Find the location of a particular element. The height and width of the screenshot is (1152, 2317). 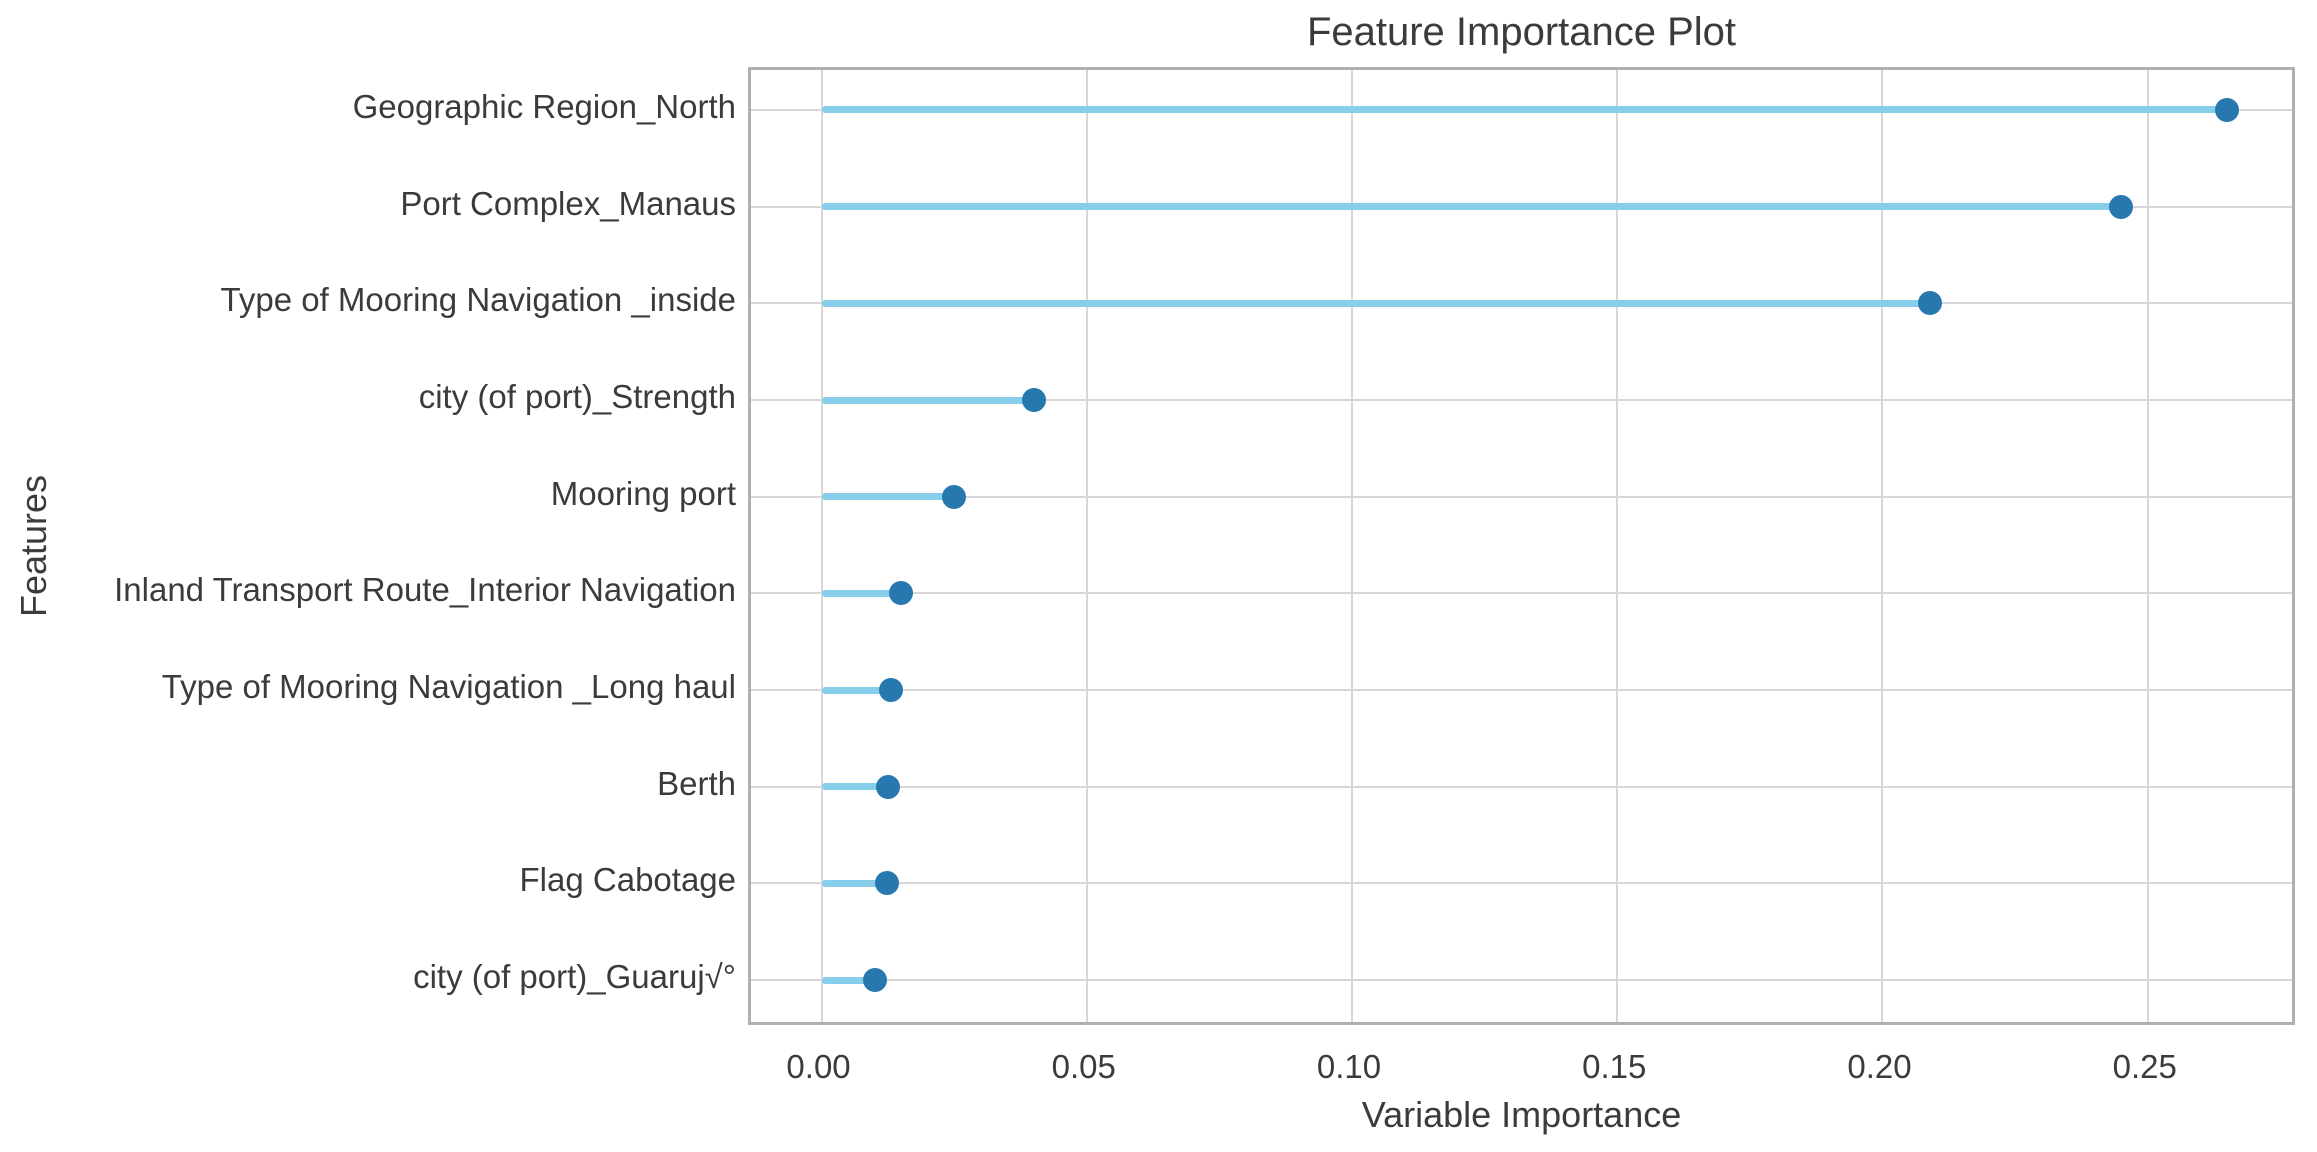

x-tick-label: 0.05 is located at coordinates (1083, 1066).